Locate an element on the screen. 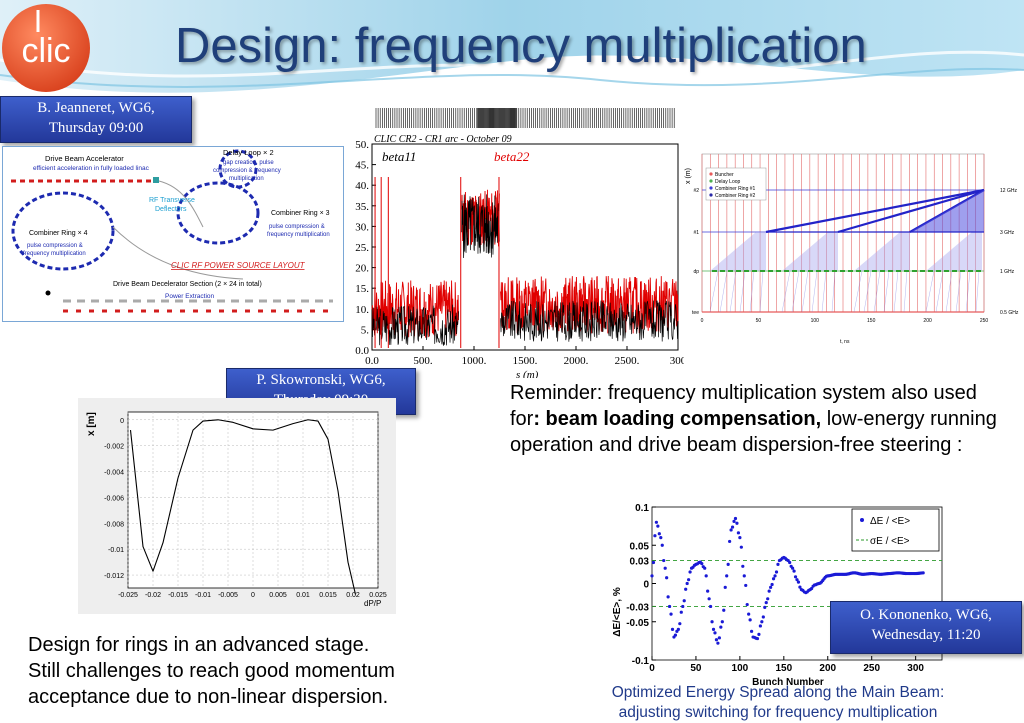 Image resolution: width=1024 pixels, height=723 pixels. energy-ytick-label: 0.03 is located at coordinates (640, 562).